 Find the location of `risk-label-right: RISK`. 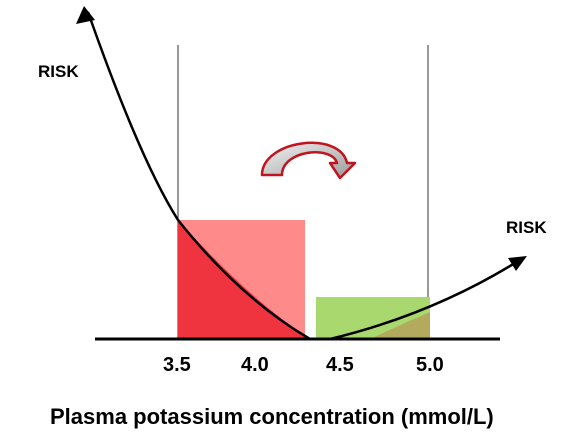

risk-label-right: RISK is located at coordinates (526, 227).